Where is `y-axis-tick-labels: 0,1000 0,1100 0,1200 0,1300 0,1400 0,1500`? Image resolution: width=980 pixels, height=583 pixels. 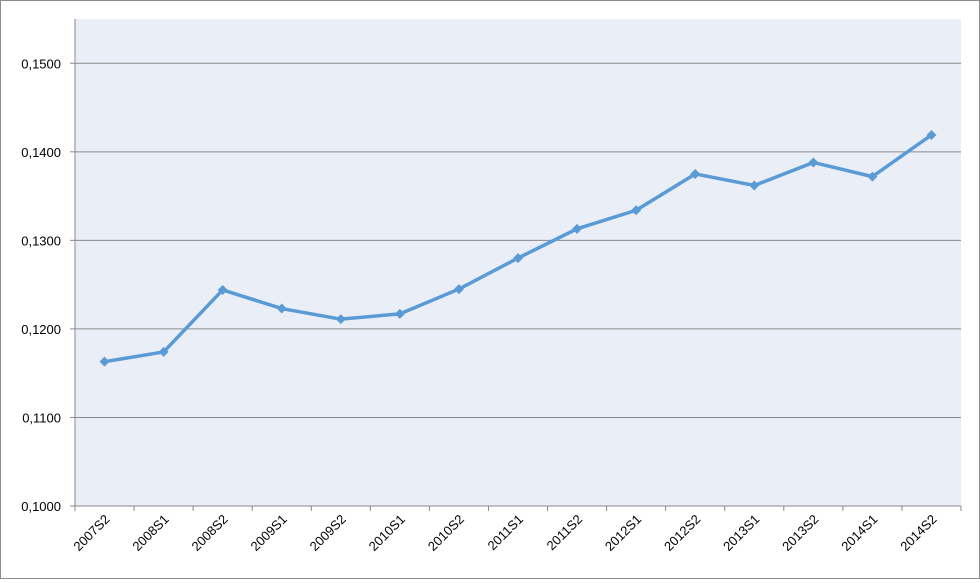 y-axis-tick-labels: 0,1000 0,1100 0,1200 0,1300 0,1400 0,1500 is located at coordinates (41, 285).